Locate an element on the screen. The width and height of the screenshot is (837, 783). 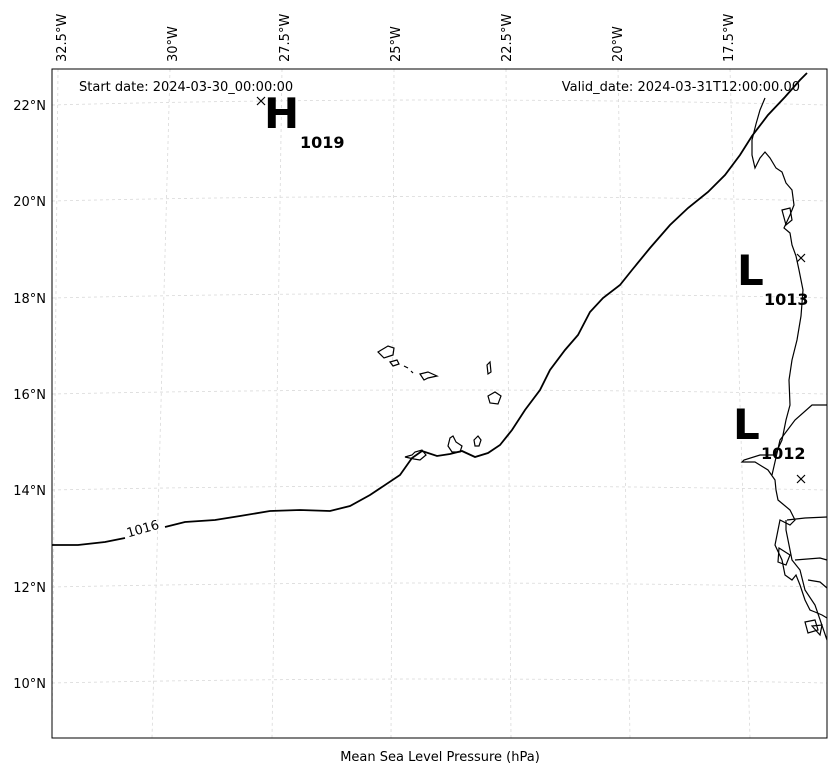
lon-label: 22.5°W is located at coordinates (507, 38).